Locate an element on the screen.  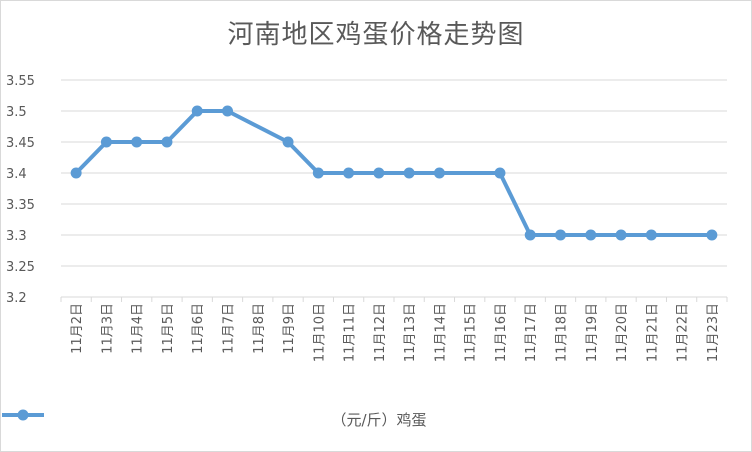
y-tick-label: 3.35 is located at coordinates (20, 205).